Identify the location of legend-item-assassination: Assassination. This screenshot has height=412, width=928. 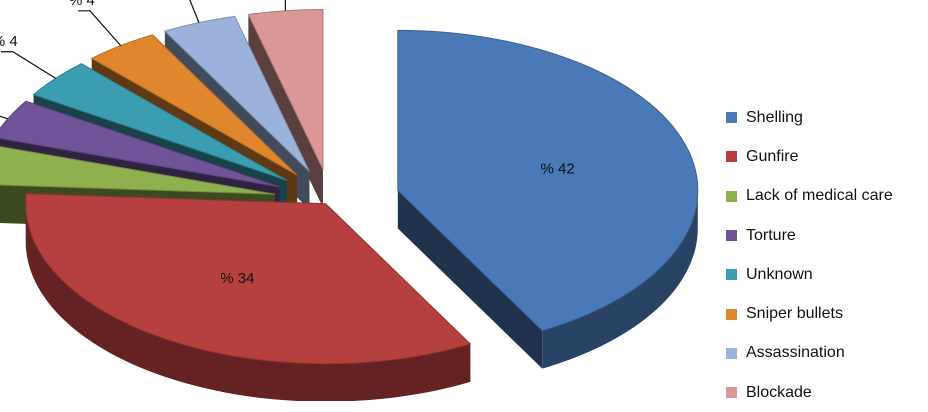
(826, 353).